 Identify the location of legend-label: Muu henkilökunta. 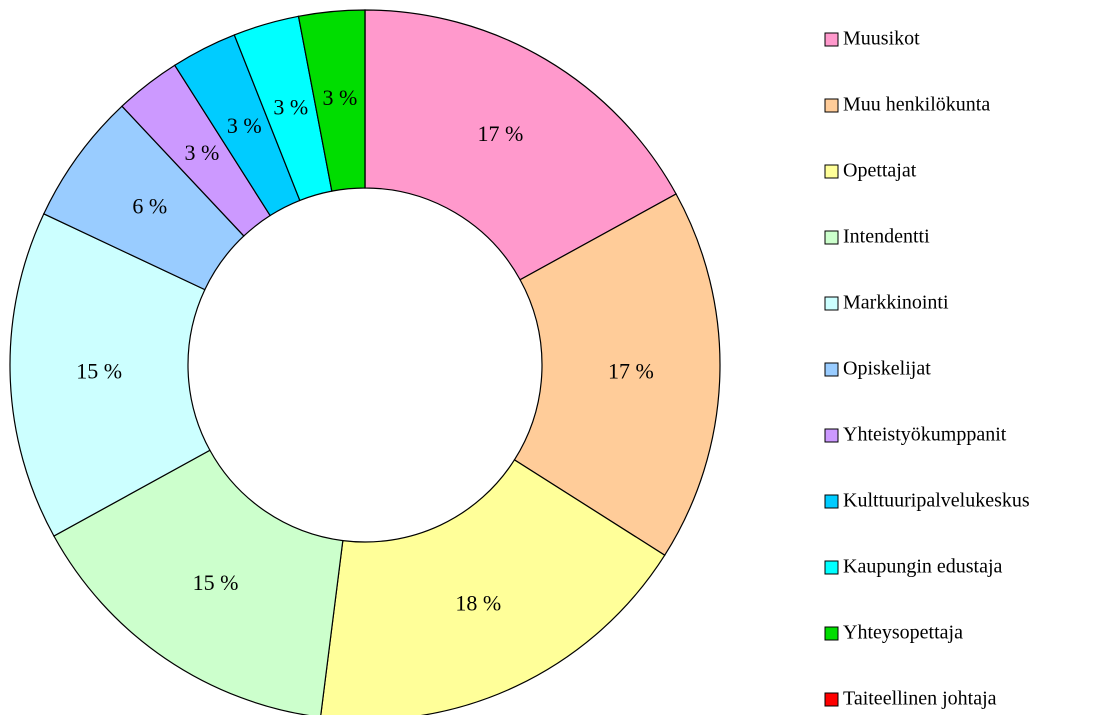
(916, 105).